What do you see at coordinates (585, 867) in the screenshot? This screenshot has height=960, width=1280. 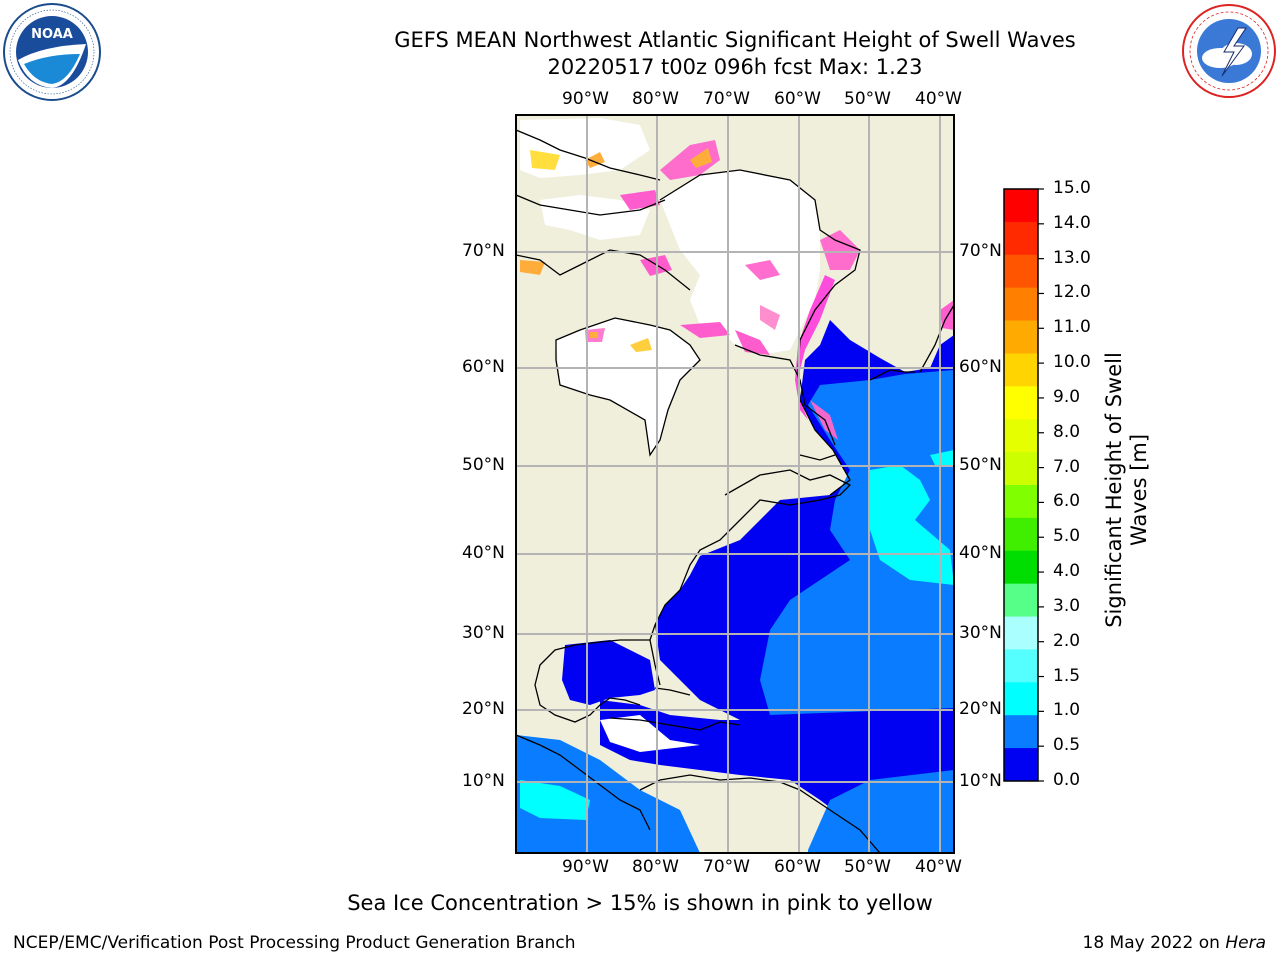 I see `lon-label-bottom: 90°W` at bounding box center [585, 867].